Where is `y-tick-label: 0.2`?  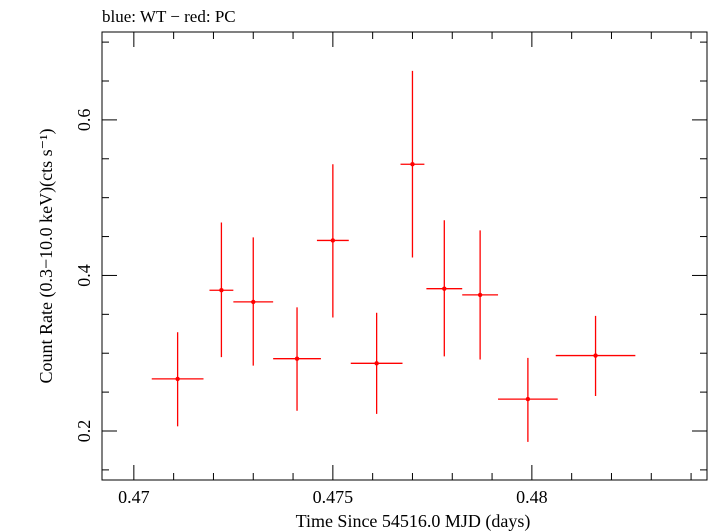 y-tick-label: 0.2 is located at coordinates (84, 431).